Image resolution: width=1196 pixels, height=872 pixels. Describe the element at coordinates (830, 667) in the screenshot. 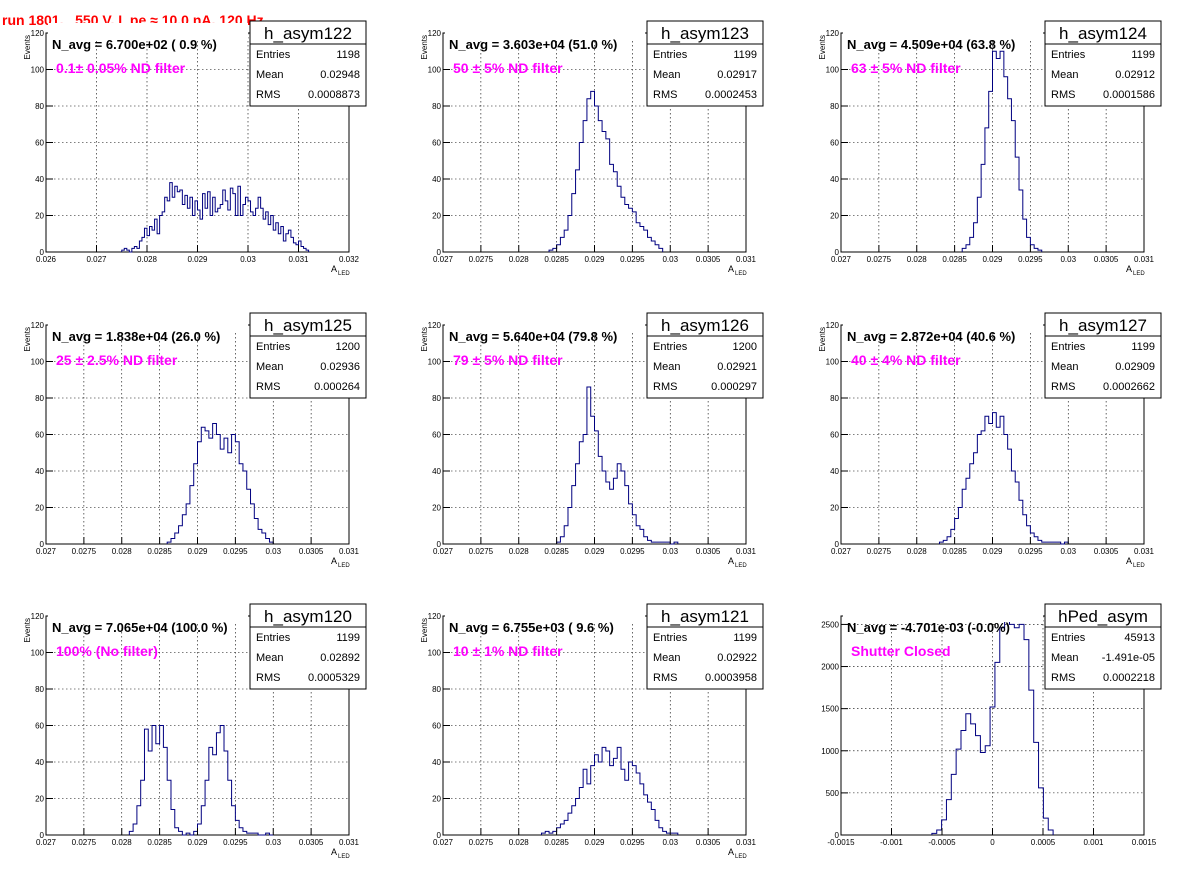

I see `y-tick-label: 2000` at that location.